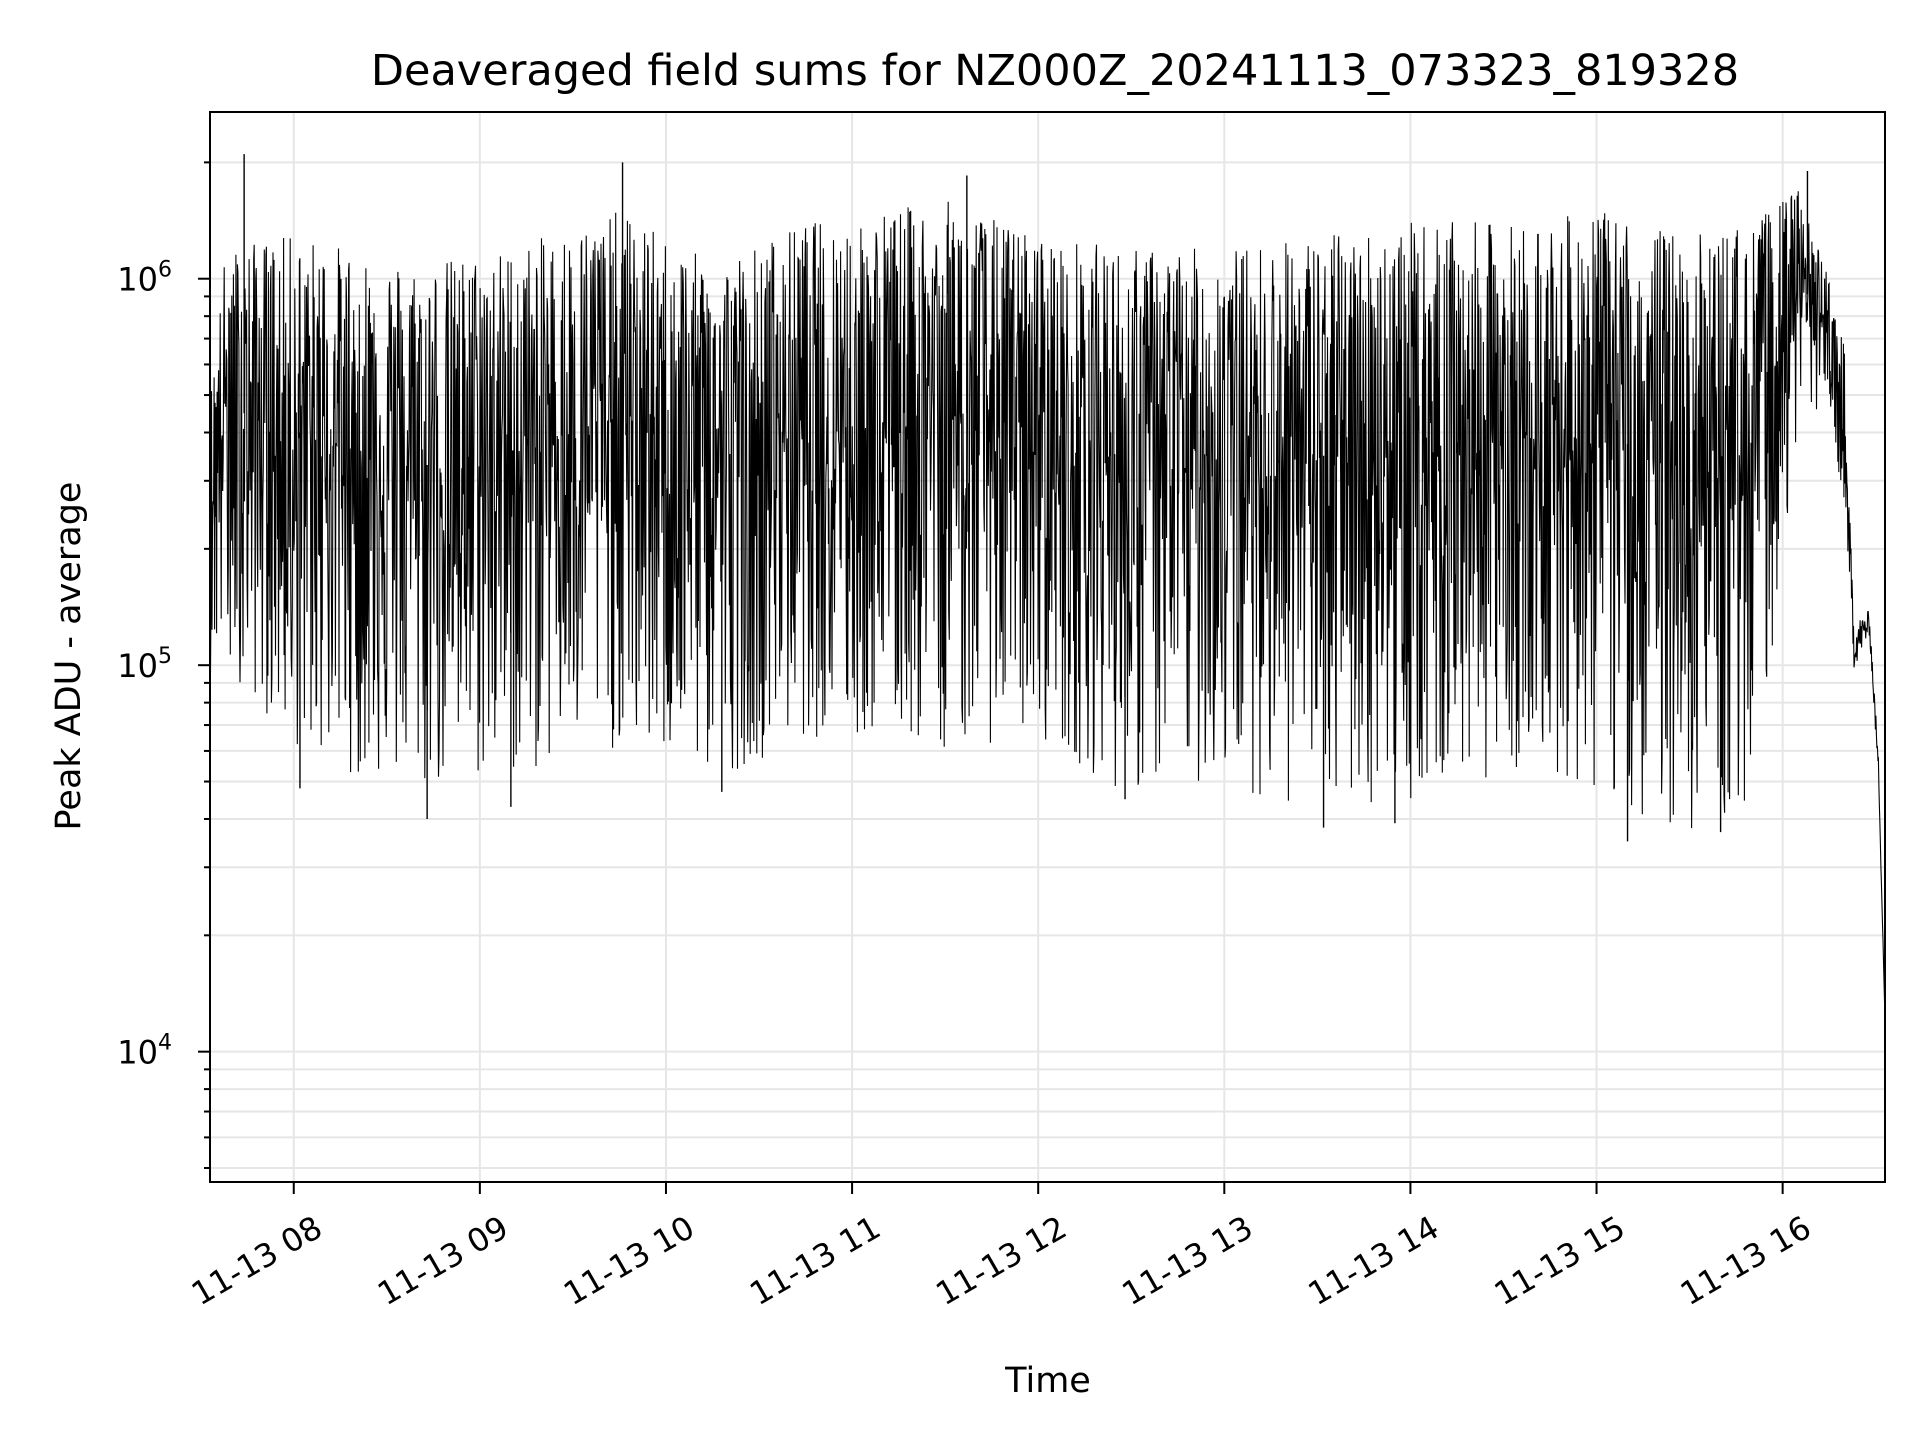 The width and height of the screenshot is (1920, 1440). I want to click on y-tick-label: 104, so click(144, 1051).